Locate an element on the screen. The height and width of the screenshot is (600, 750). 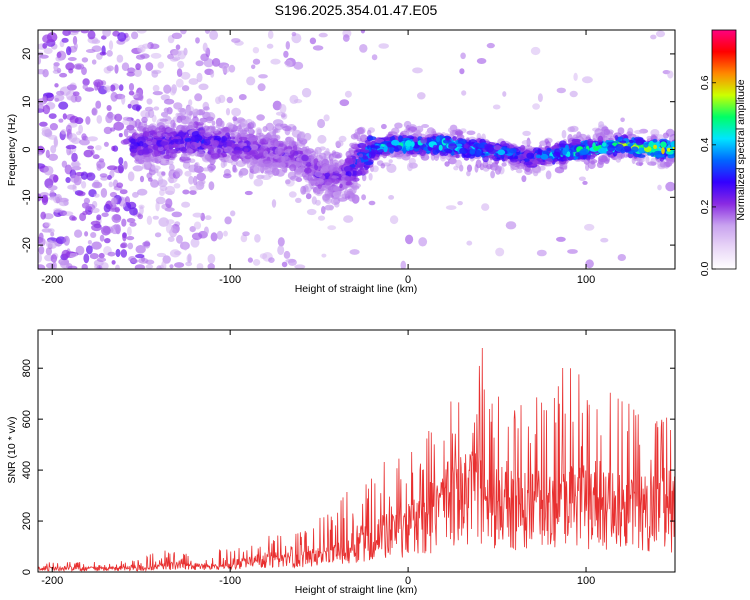
y-tick-label: 600 is located at coordinates (27, 419).